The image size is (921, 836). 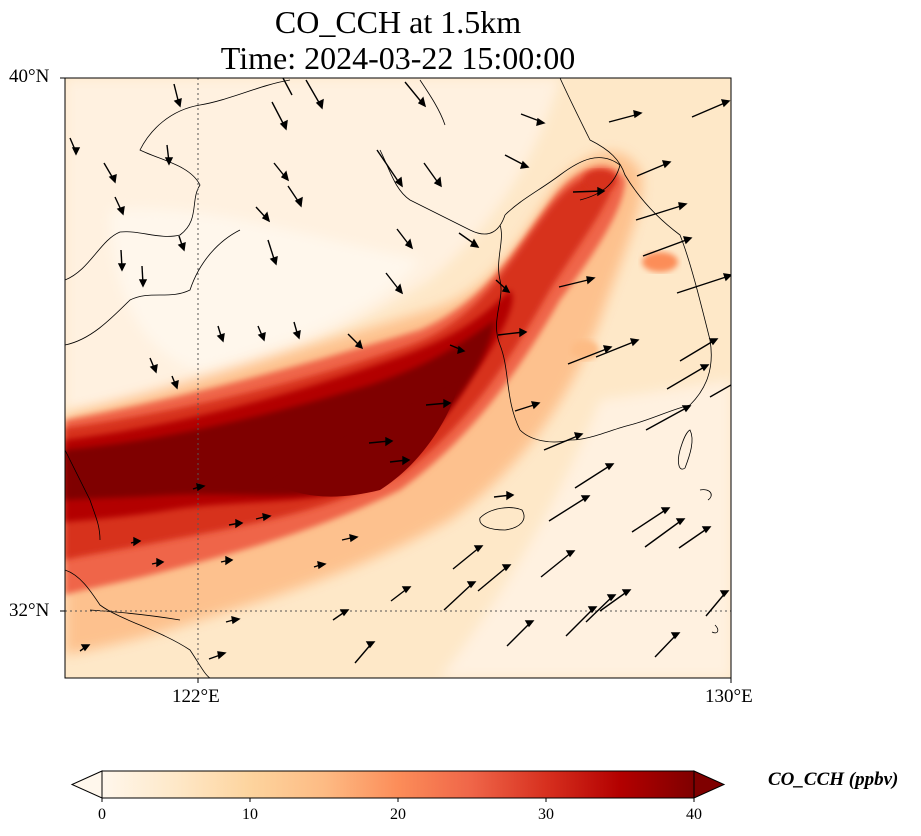 I want to click on colorbar-label: CO_CCH (ppbv), so click(x=833, y=779).